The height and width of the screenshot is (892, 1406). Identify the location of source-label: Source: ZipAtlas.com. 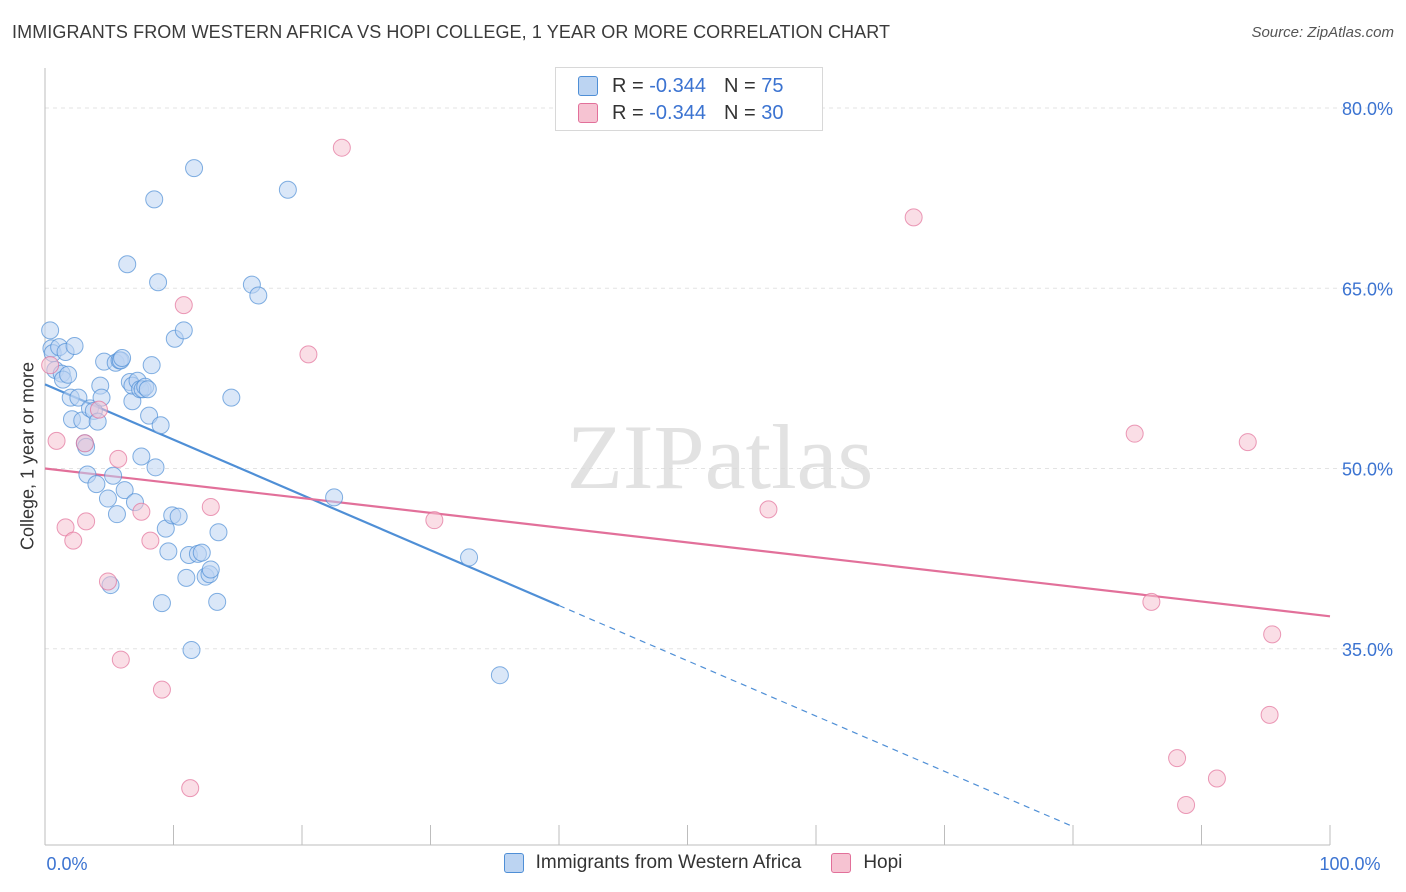
(1322, 32).